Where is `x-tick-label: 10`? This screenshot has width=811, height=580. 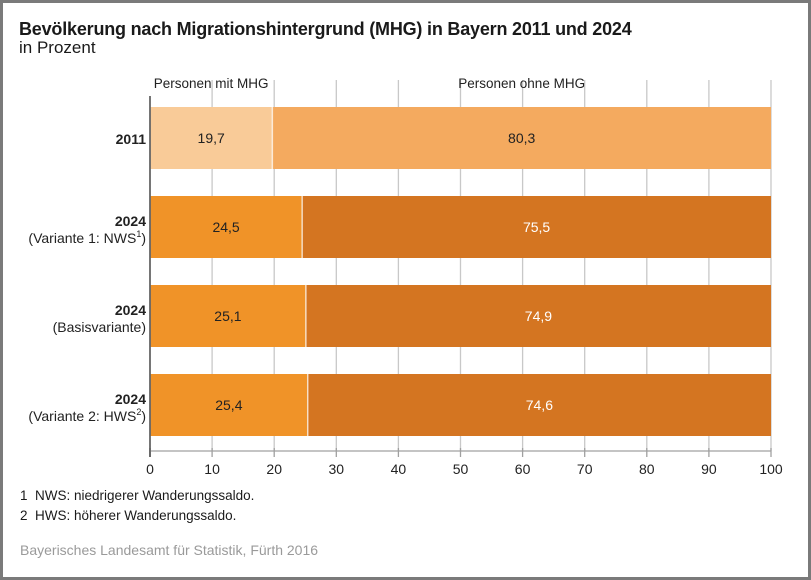
x-tick-label: 10 is located at coordinates (212, 469).